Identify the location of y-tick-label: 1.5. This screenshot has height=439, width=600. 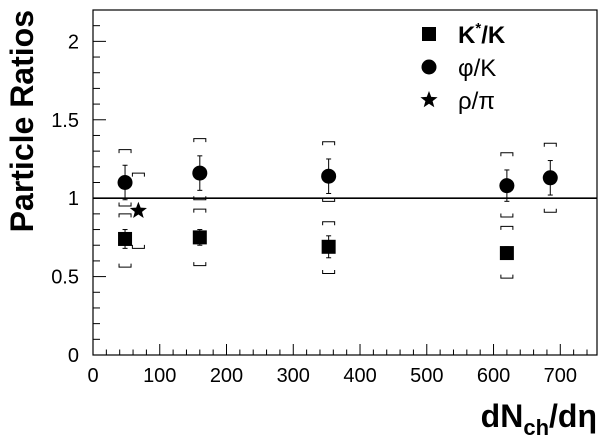
(65, 121).